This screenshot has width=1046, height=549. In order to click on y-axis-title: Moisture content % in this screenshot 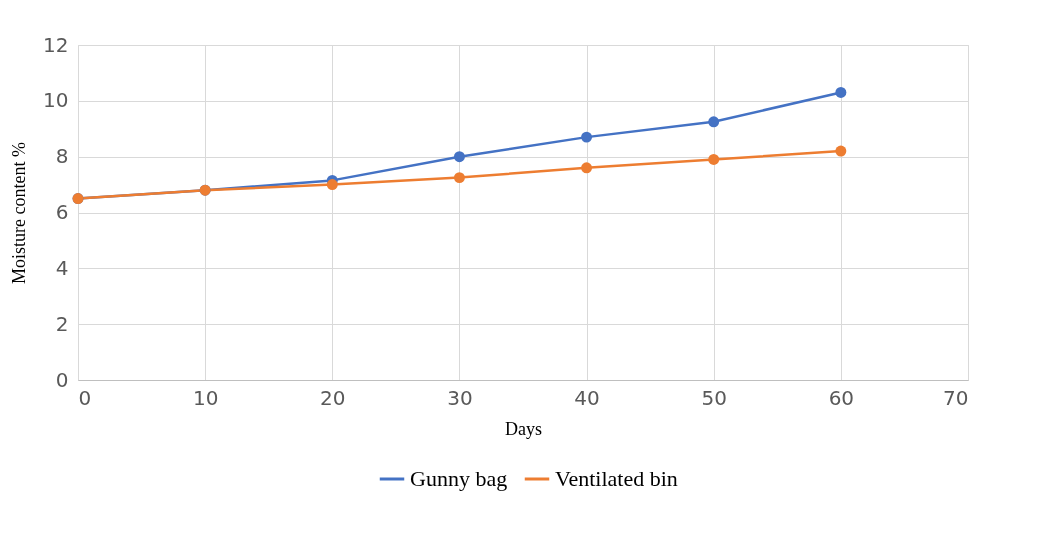, I will do `click(19, 213)`.